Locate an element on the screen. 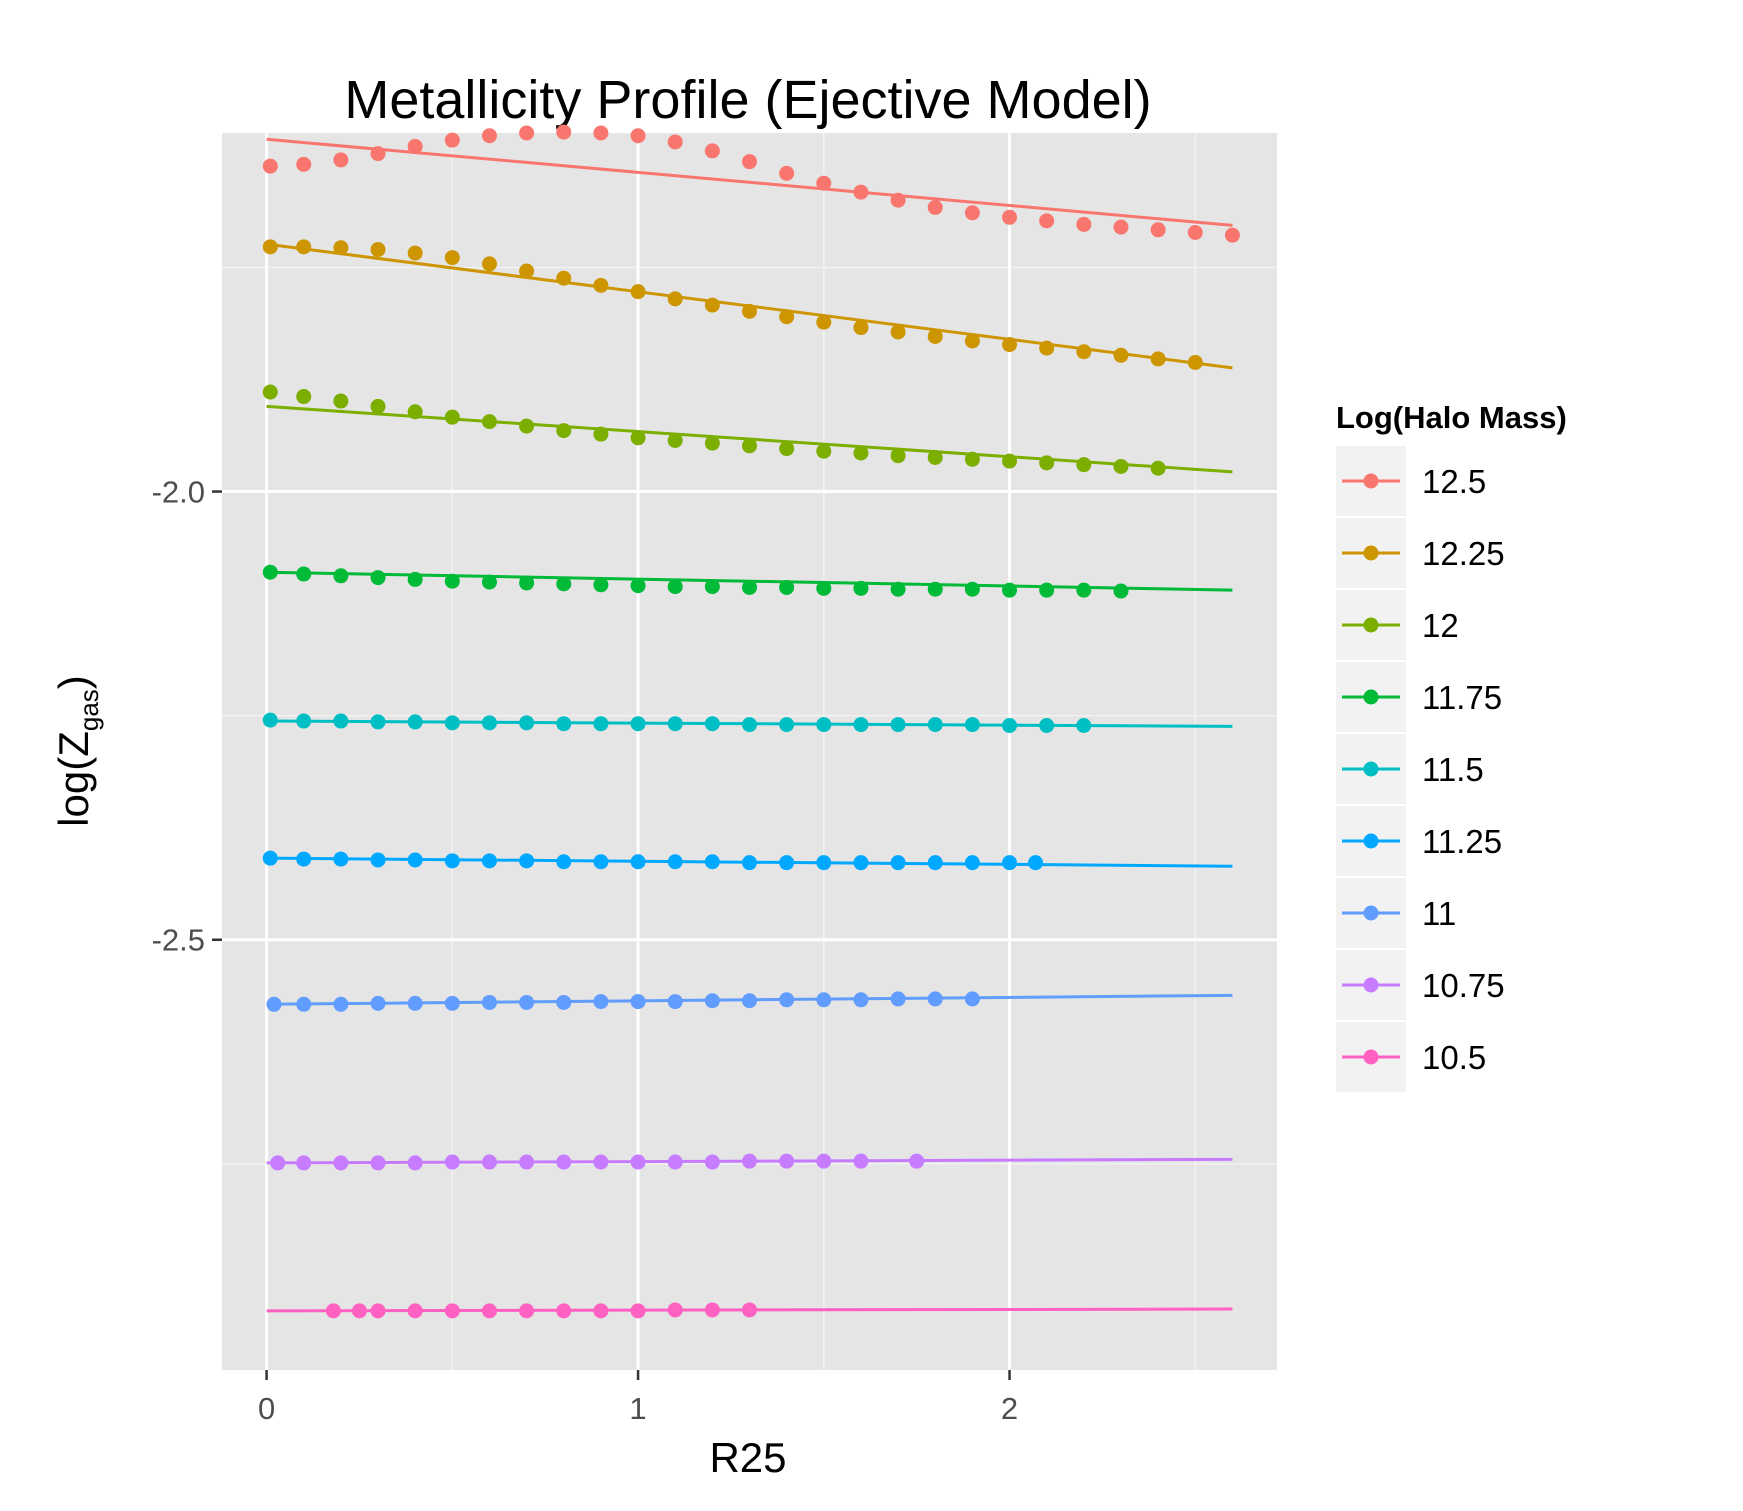 This screenshot has width=1743, height=1511. x-tick-label-2: 2 is located at coordinates (1009, 1408).